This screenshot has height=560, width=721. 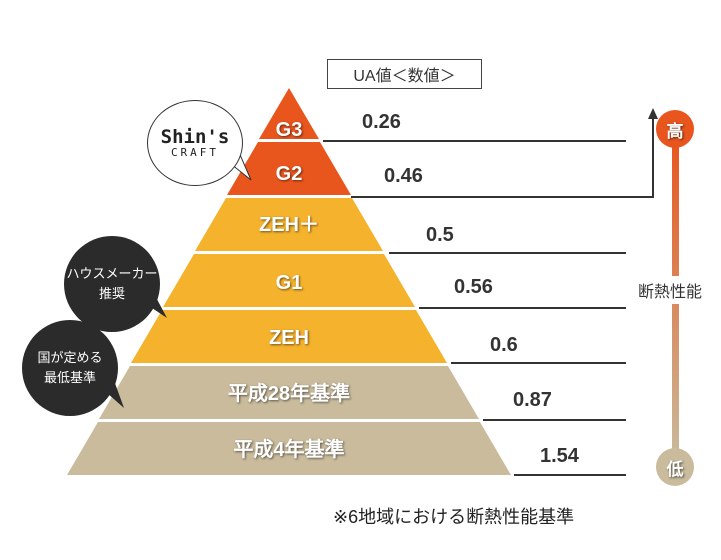 I want to click on value-zeh: 0.6, so click(x=504, y=345).